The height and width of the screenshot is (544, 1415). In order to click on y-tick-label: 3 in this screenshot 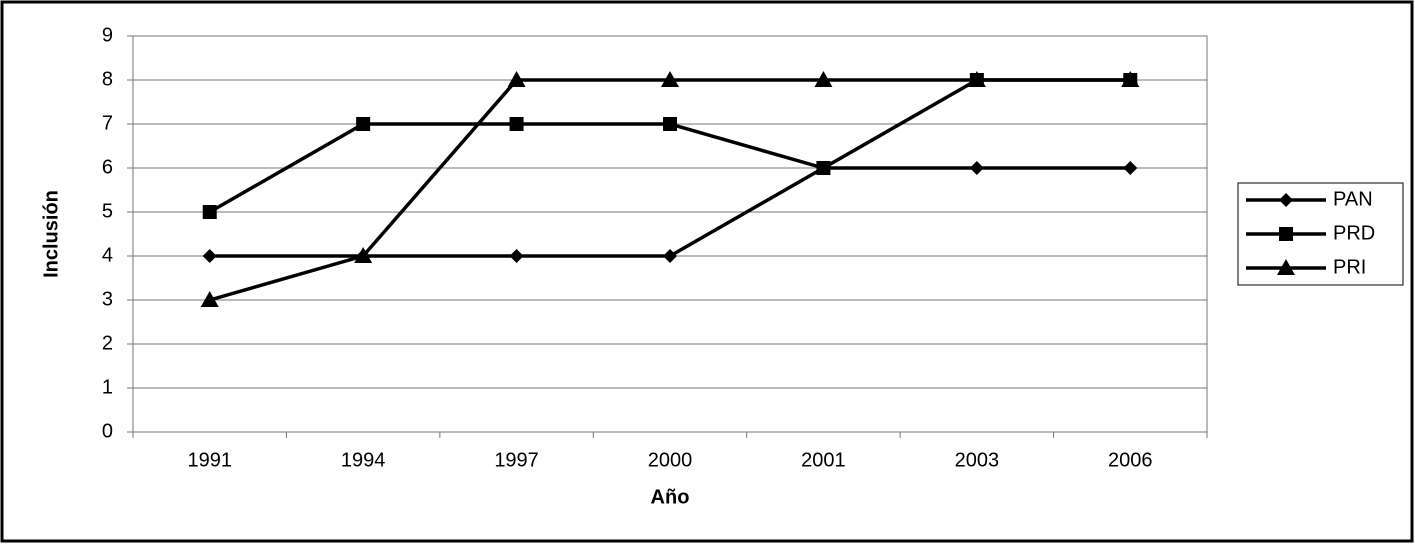, I will do `click(107, 299)`.